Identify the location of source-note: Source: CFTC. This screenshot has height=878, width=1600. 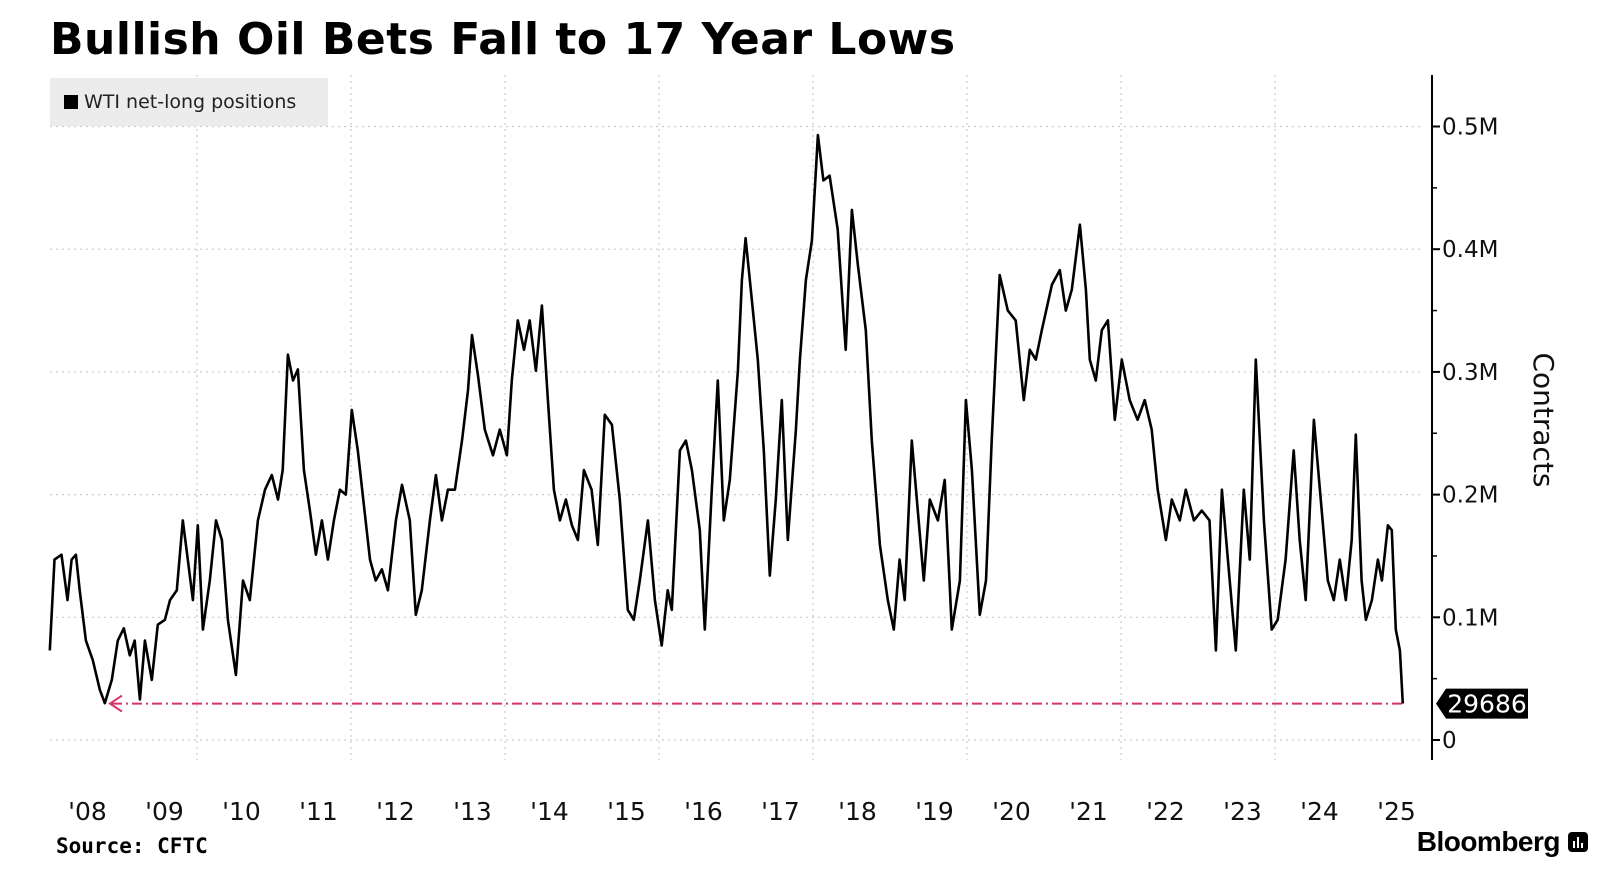
(132, 846).